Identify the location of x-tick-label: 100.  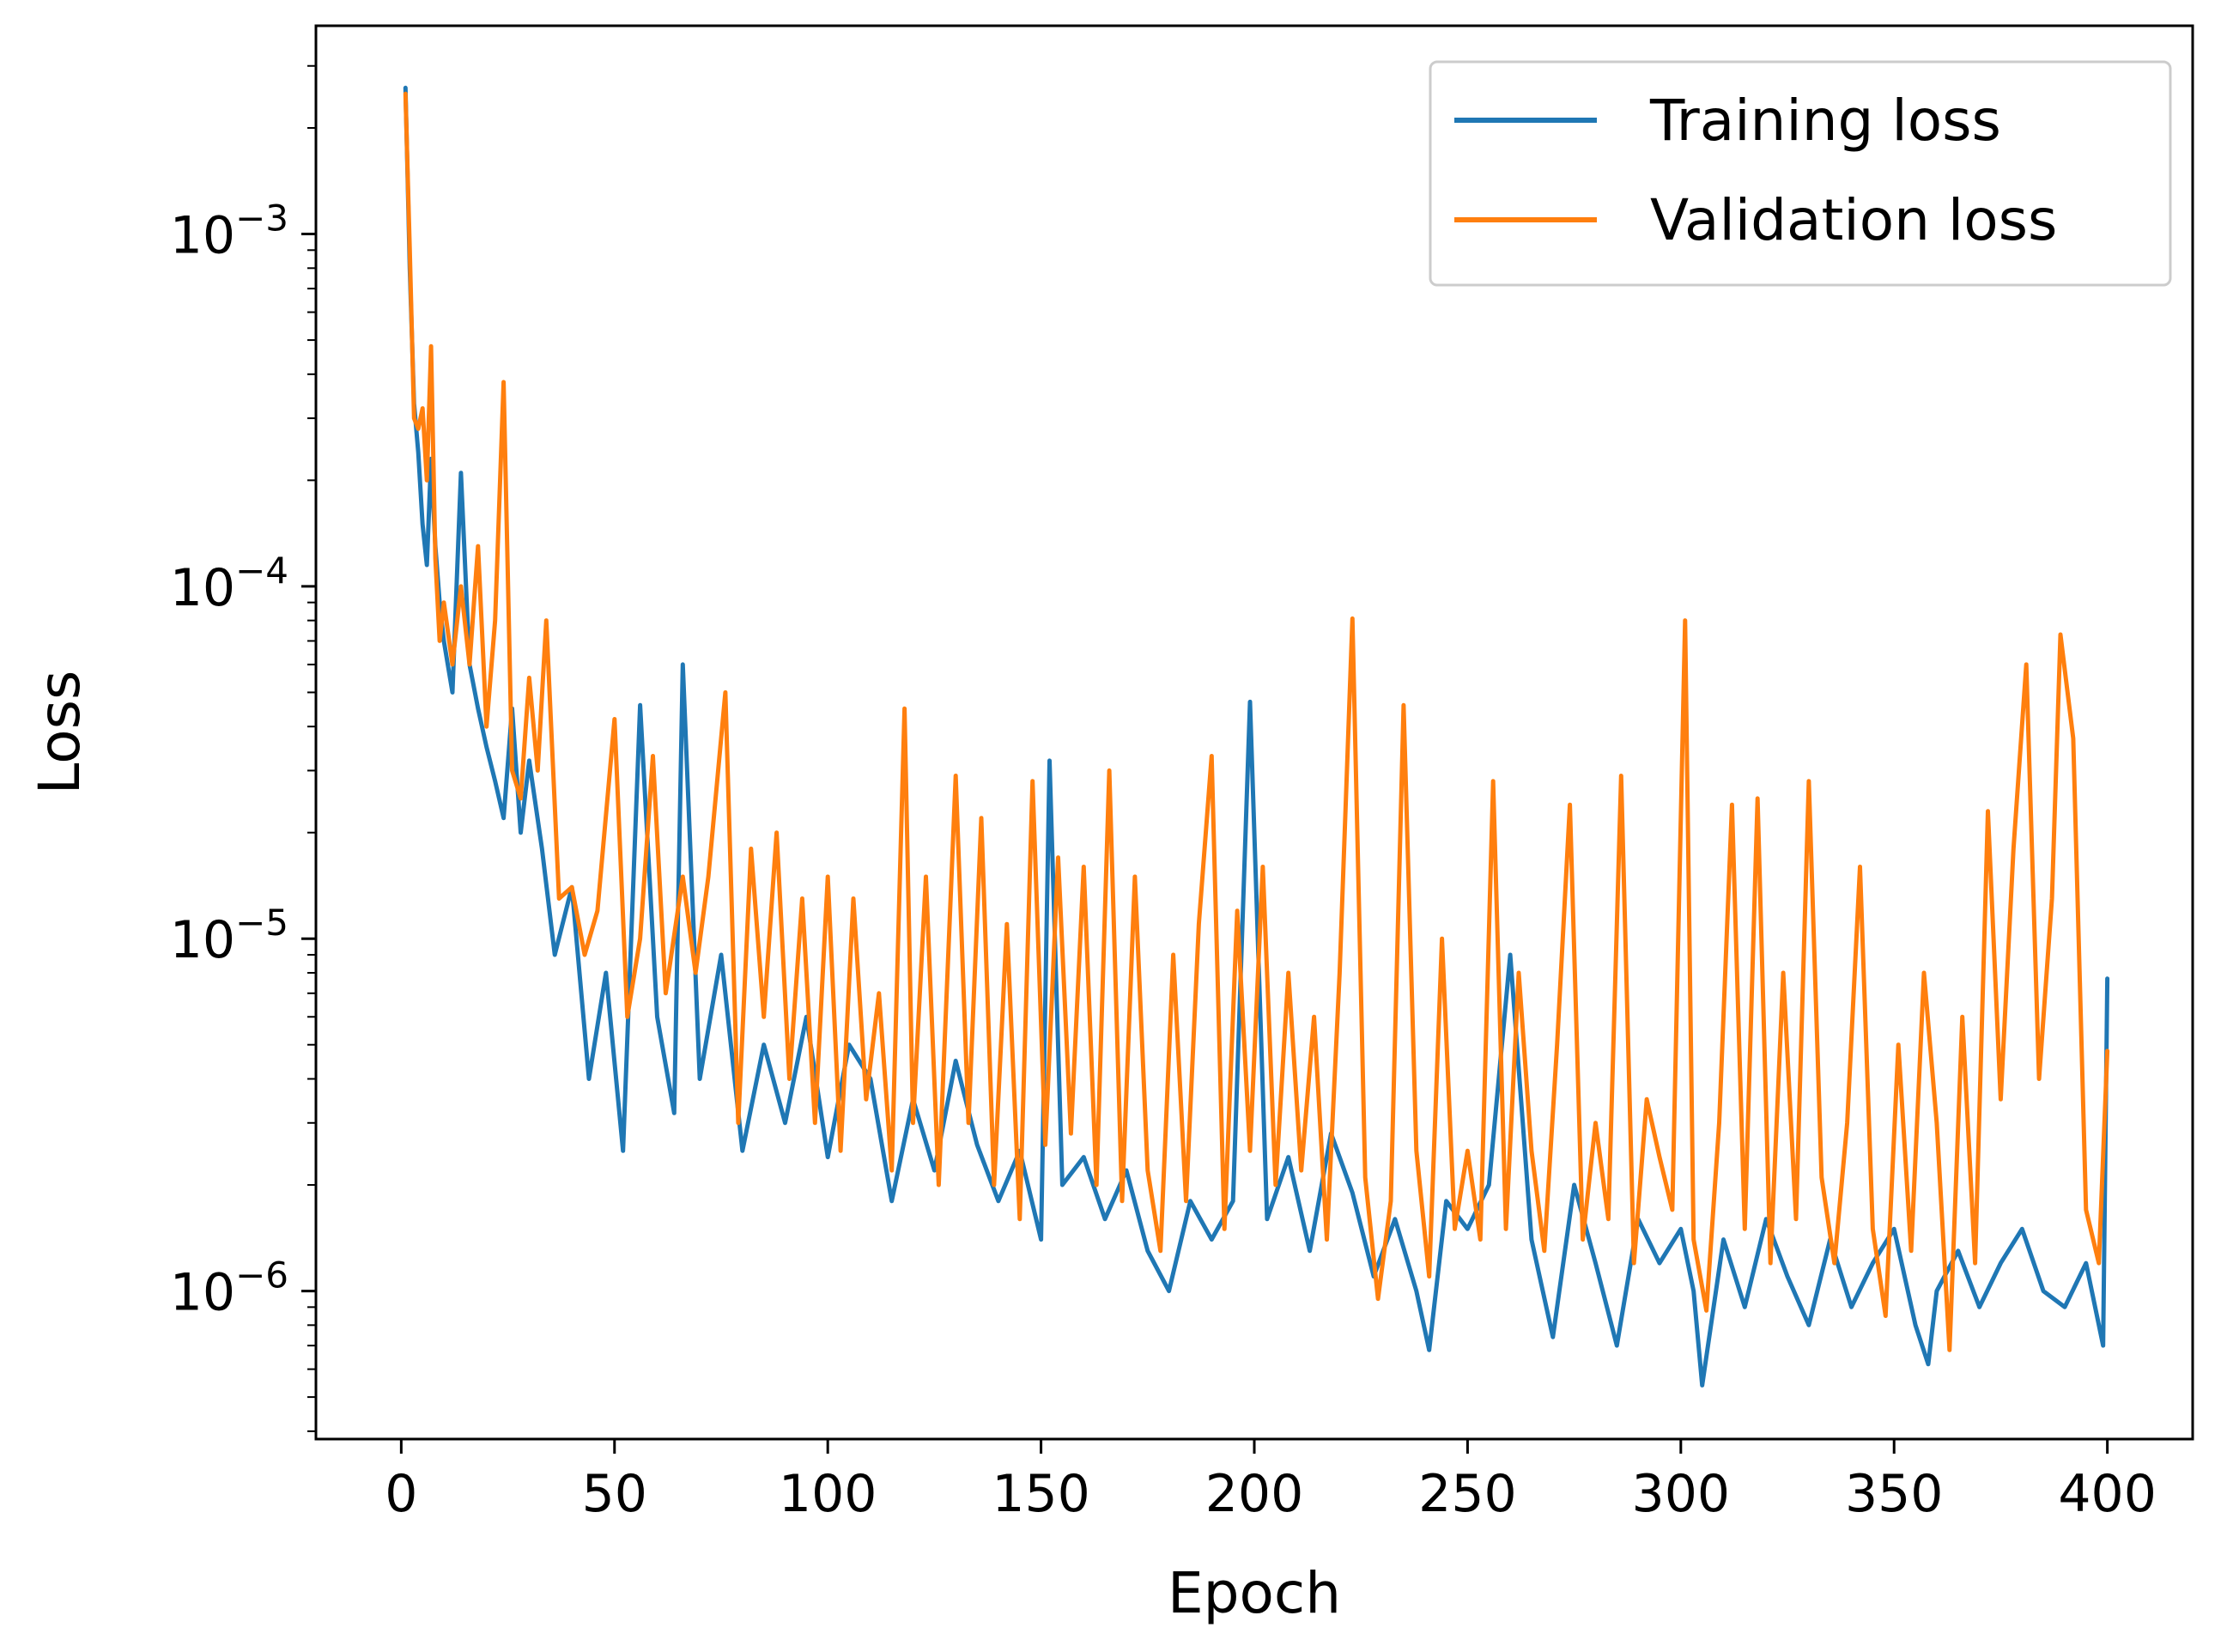
(828, 1494).